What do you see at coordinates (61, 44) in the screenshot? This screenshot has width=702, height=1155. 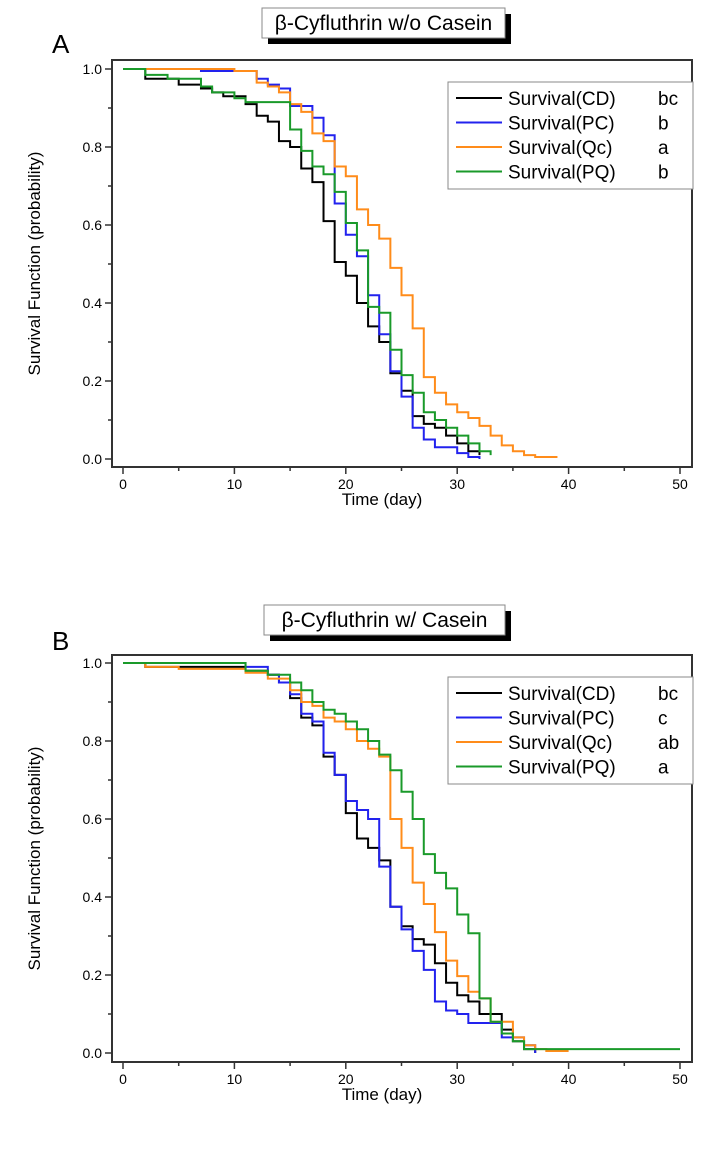 I see `panel-letter: A` at bounding box center [61, 44].